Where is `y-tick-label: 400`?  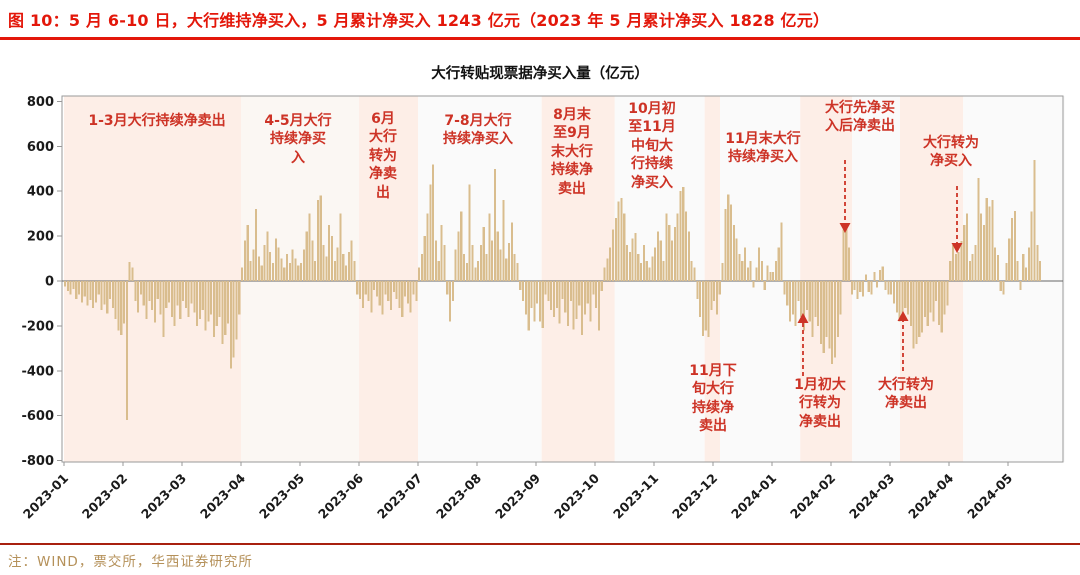
y-tick-label: 400 is located at coordinates (40, 192).